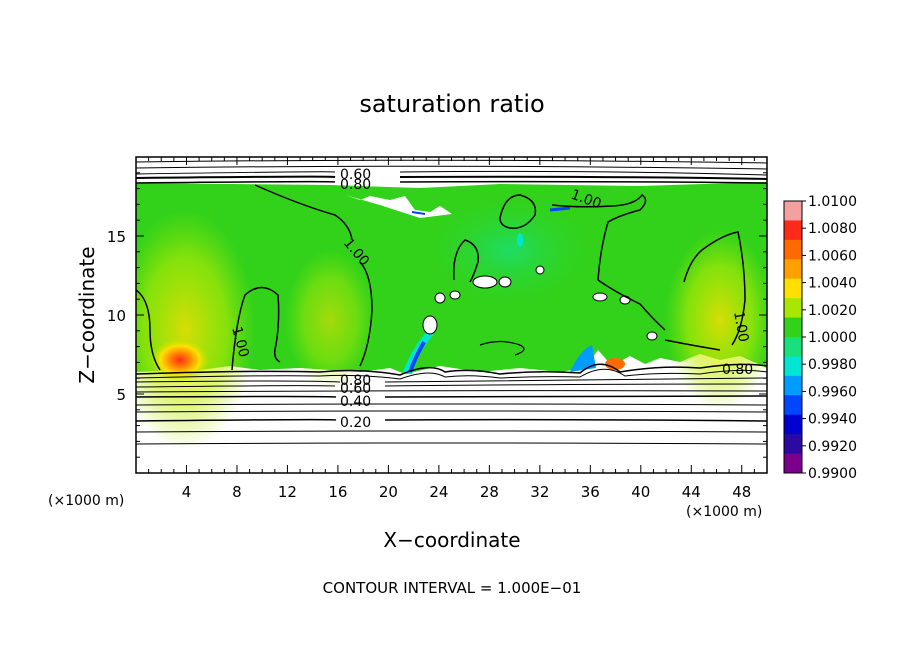 Image resolution: width=904 pixels, height=654 pixels. I want to click on contour-label: 0.40, so click(355, 402).